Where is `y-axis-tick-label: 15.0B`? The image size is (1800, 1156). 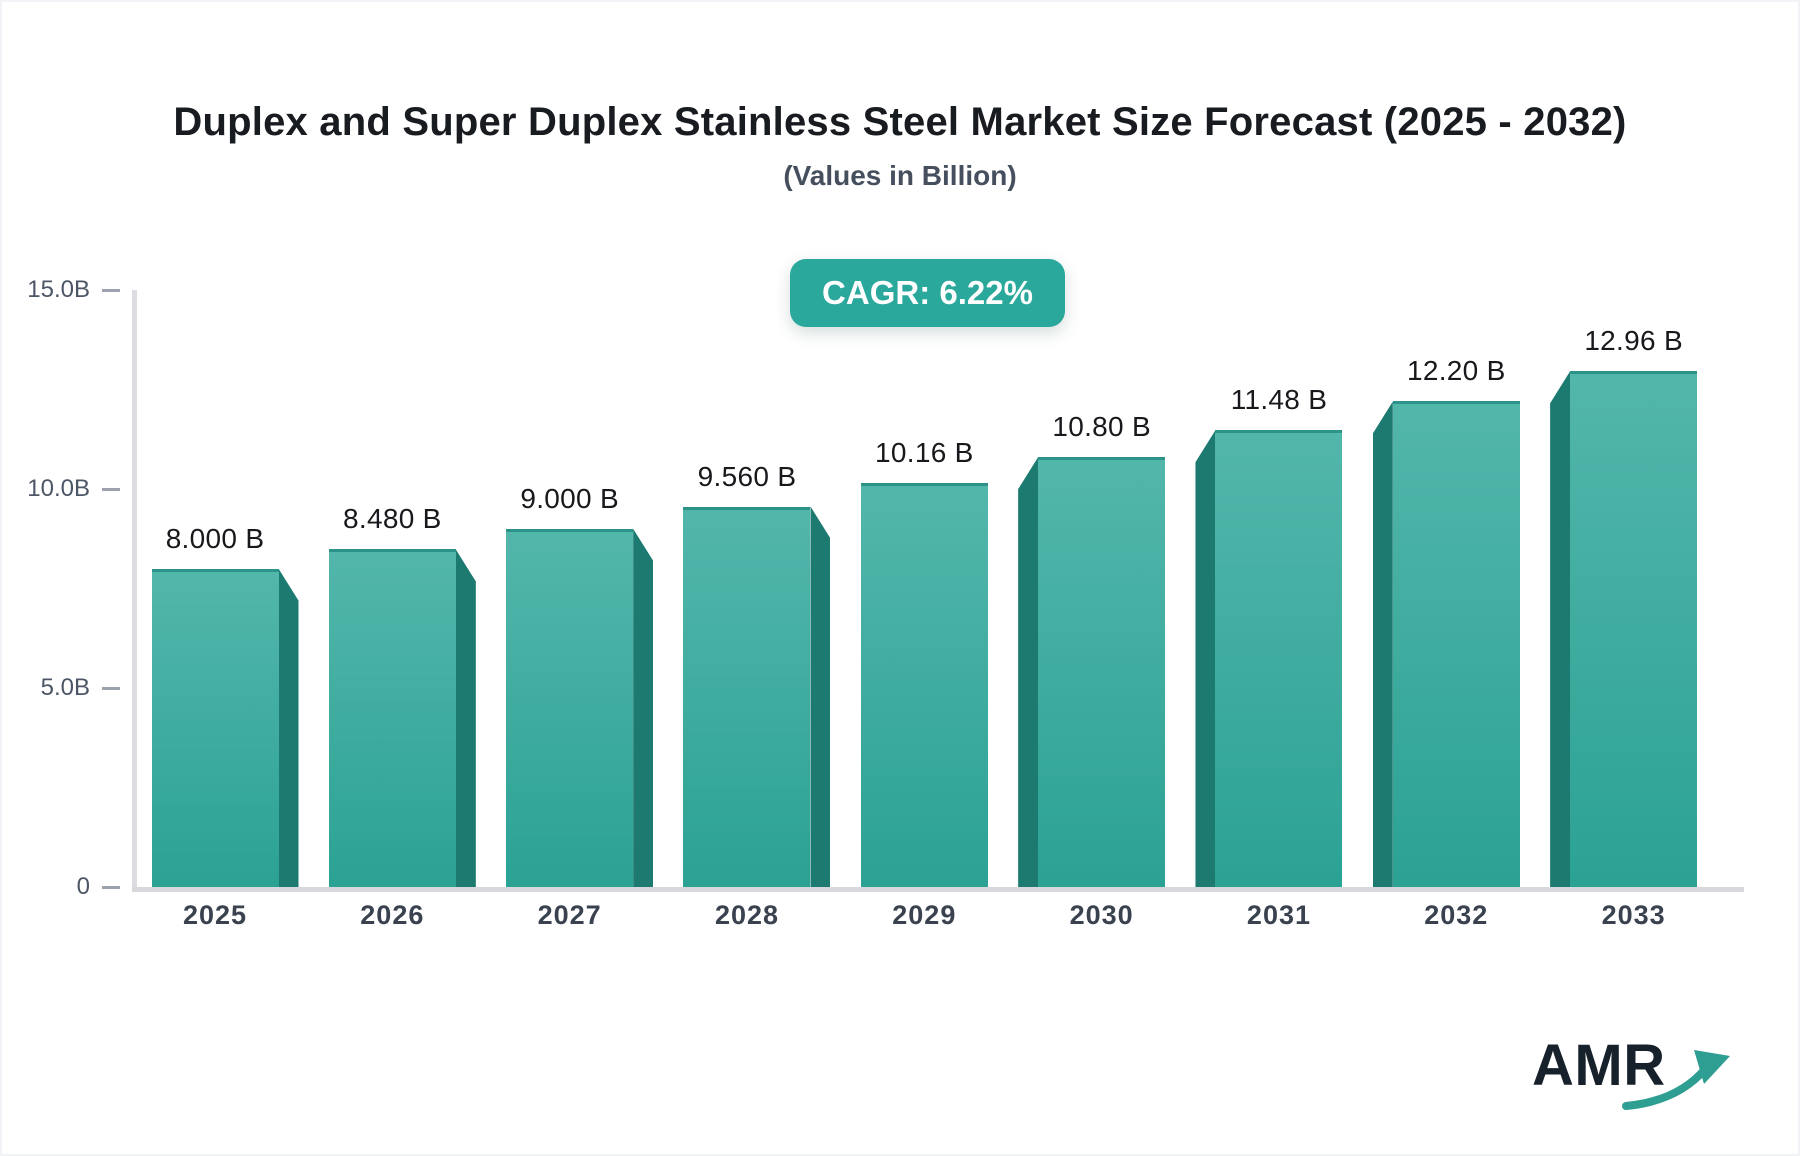 y-axis-tick-label: 15.0B is located at coordinates (58, 289).